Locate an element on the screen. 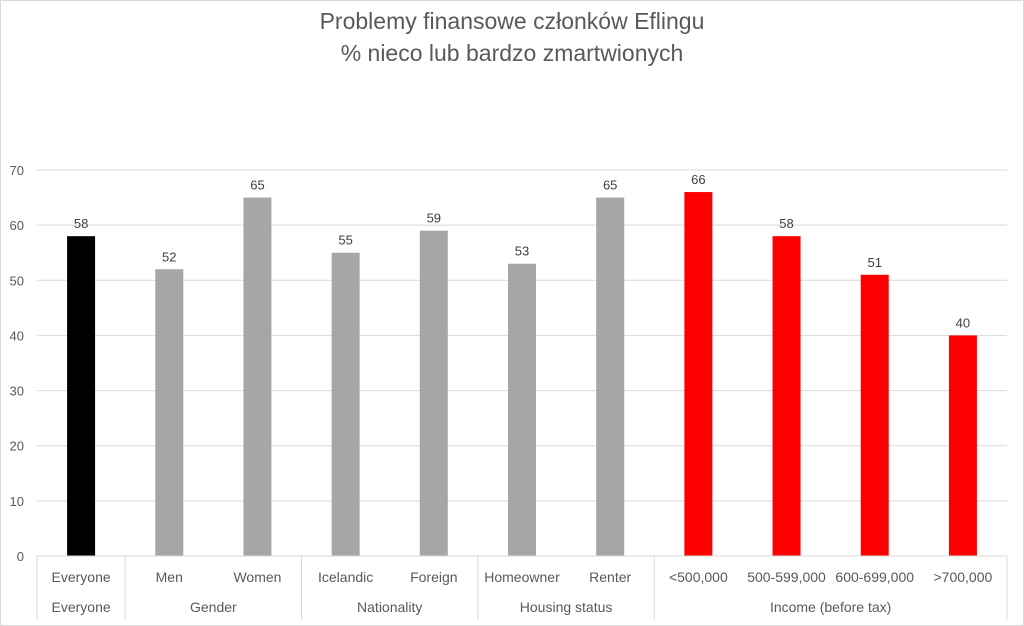 This screenshot has width=1024, height=626. x-category-label: Women is located at coordinates (257, 577).